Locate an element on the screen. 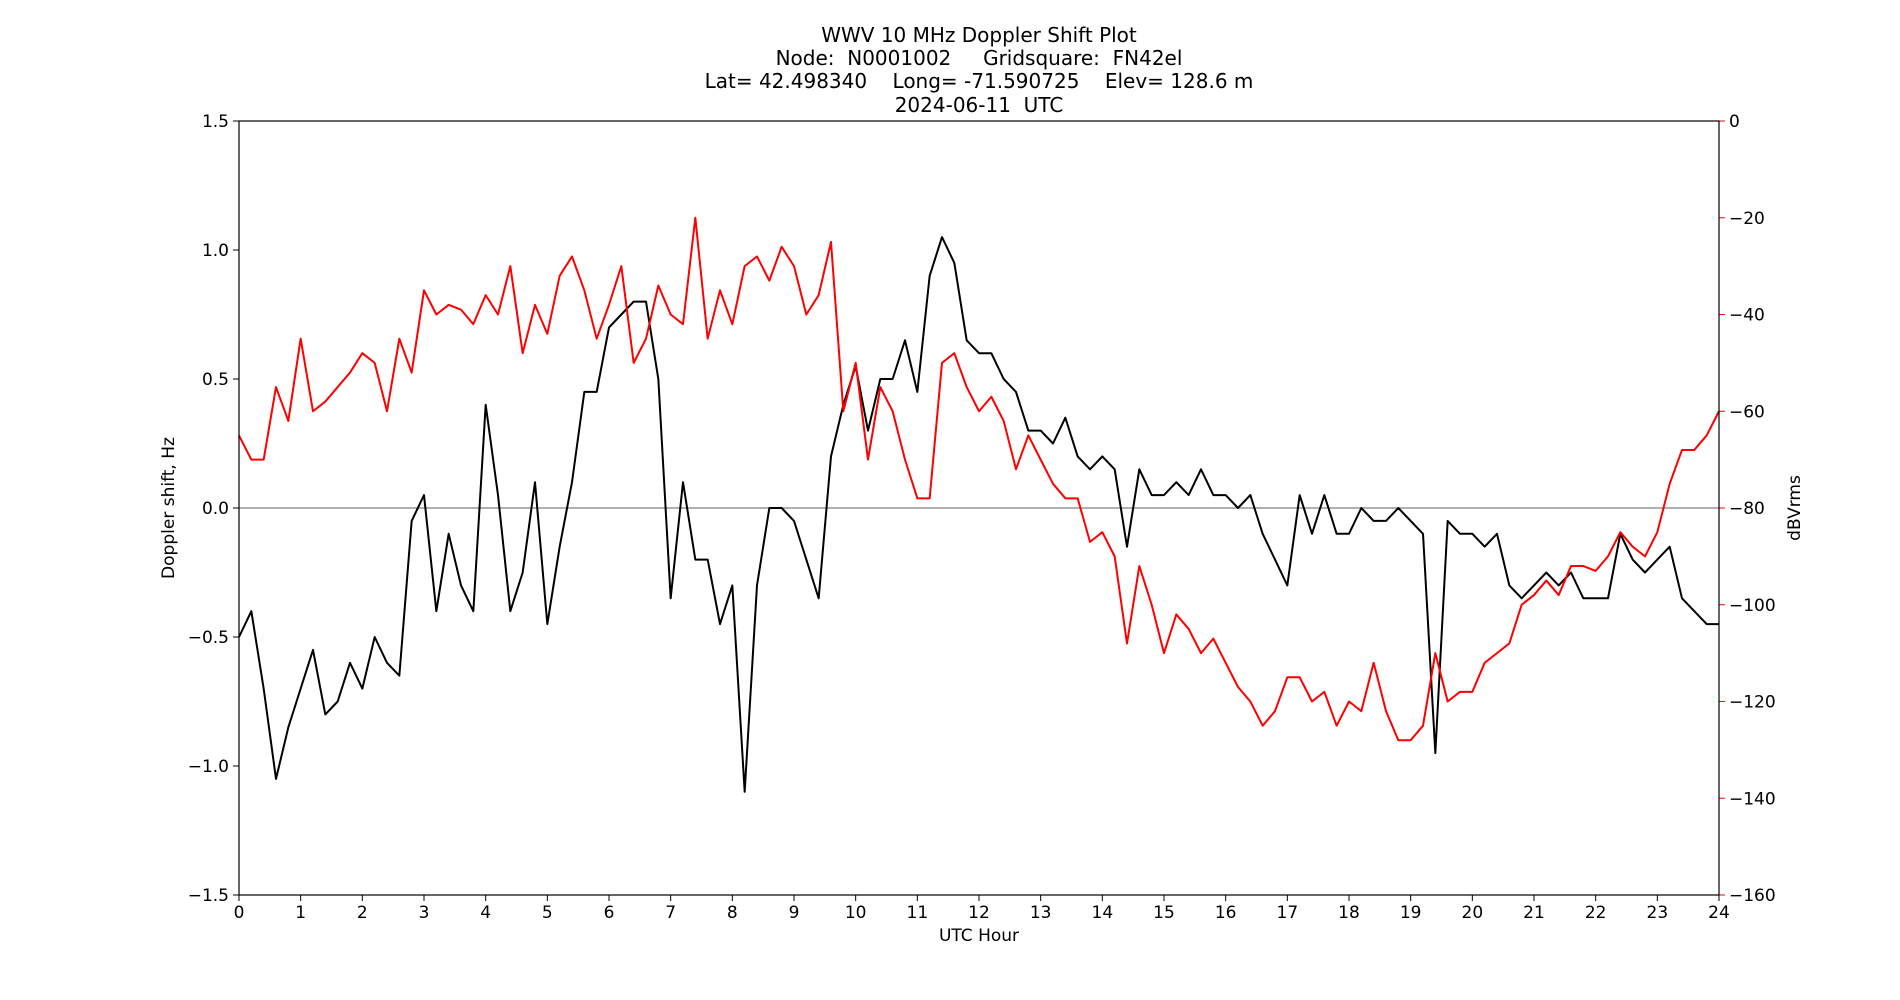 The image size is (1900, 1000). x-tick-label: 11 is located at coordinates (918, 913).